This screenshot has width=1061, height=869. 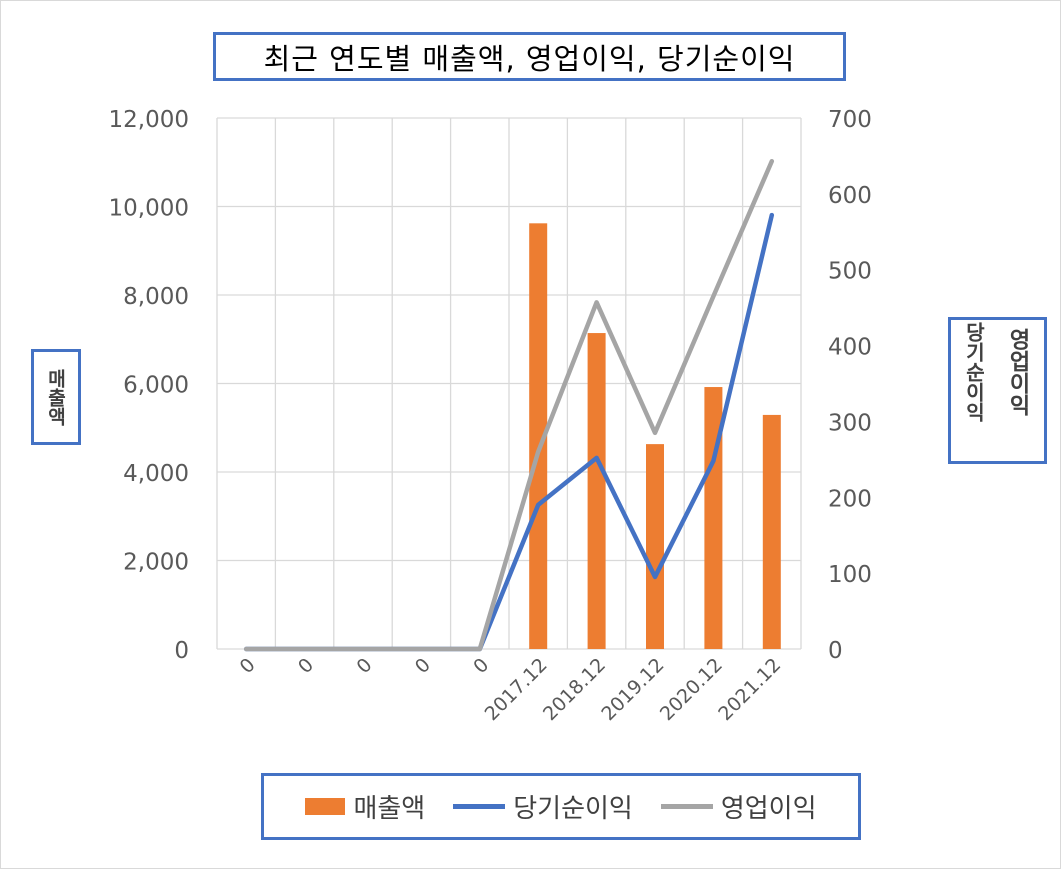 I want to click on left-tick-label: 0, so click(x=181, y=651).